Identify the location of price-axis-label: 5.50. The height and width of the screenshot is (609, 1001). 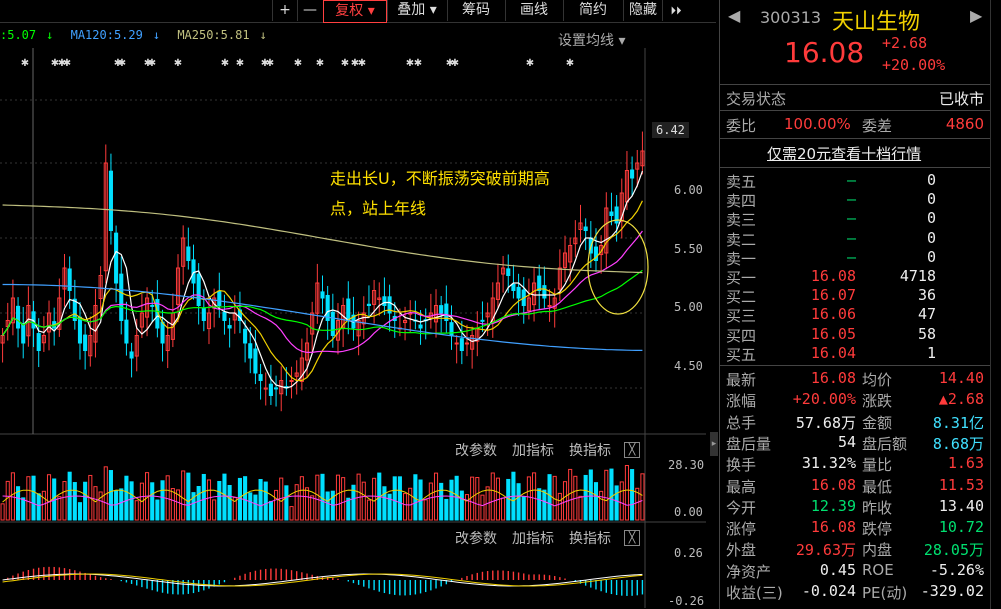
(688, 249).